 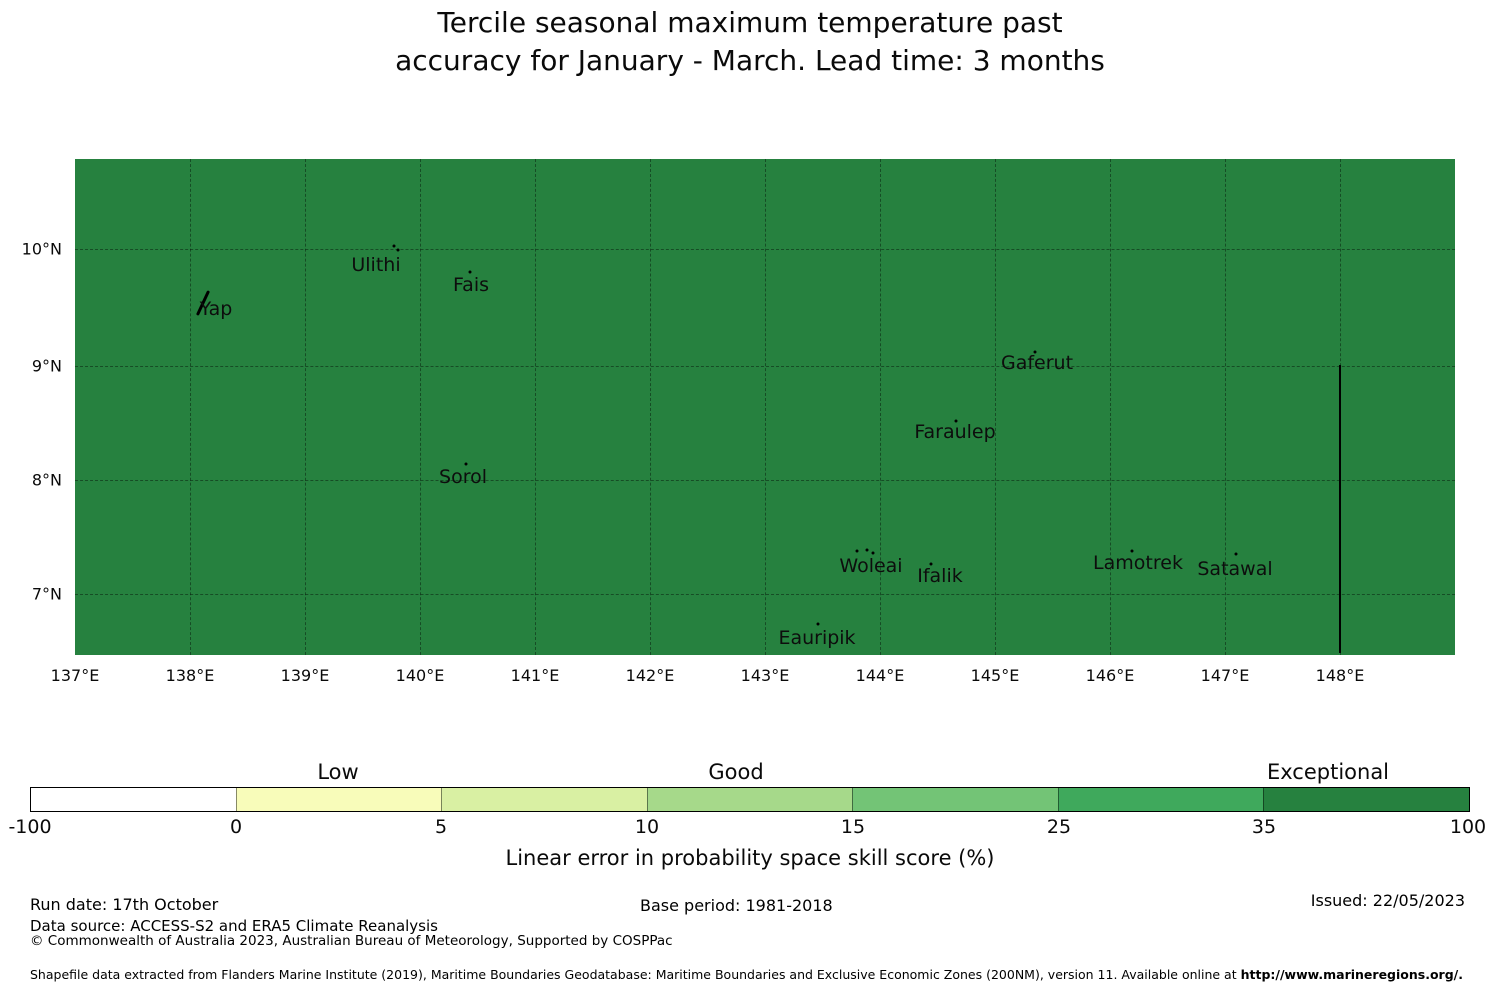 What do you see at coordinates (1059, 827) in the screenshot?
I see `colorbar-tick-label: 25` at bounding box center [1059, 827].